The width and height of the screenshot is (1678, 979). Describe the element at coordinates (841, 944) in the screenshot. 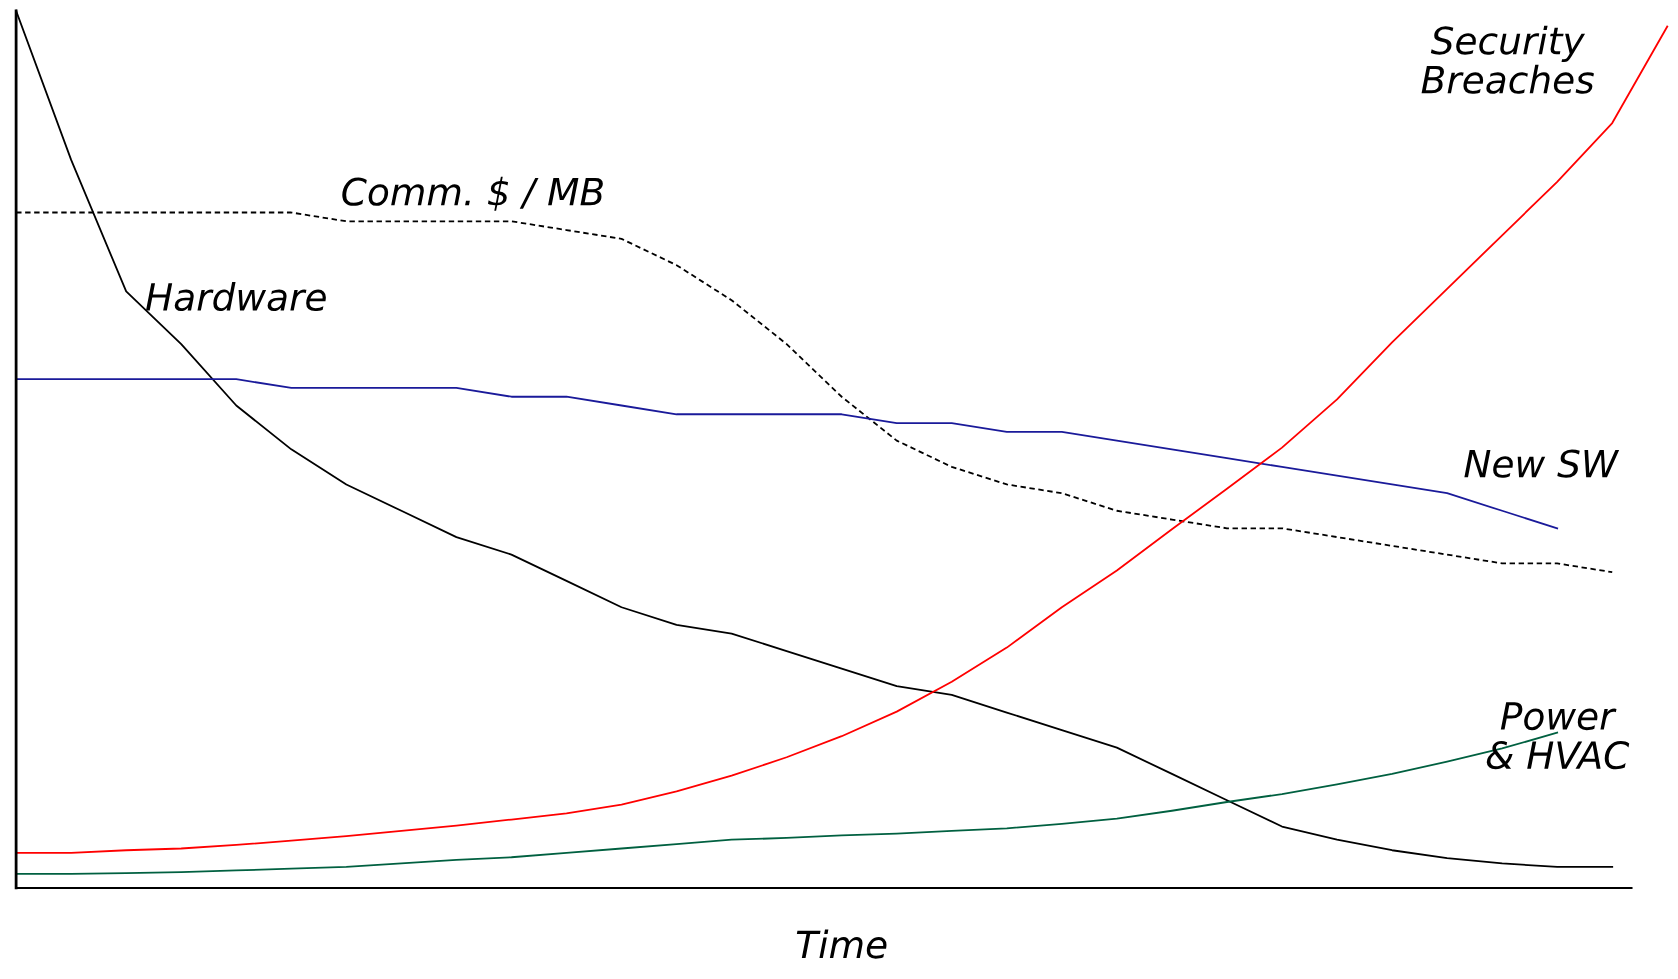

I see `x-axis-title: Time` at that location.